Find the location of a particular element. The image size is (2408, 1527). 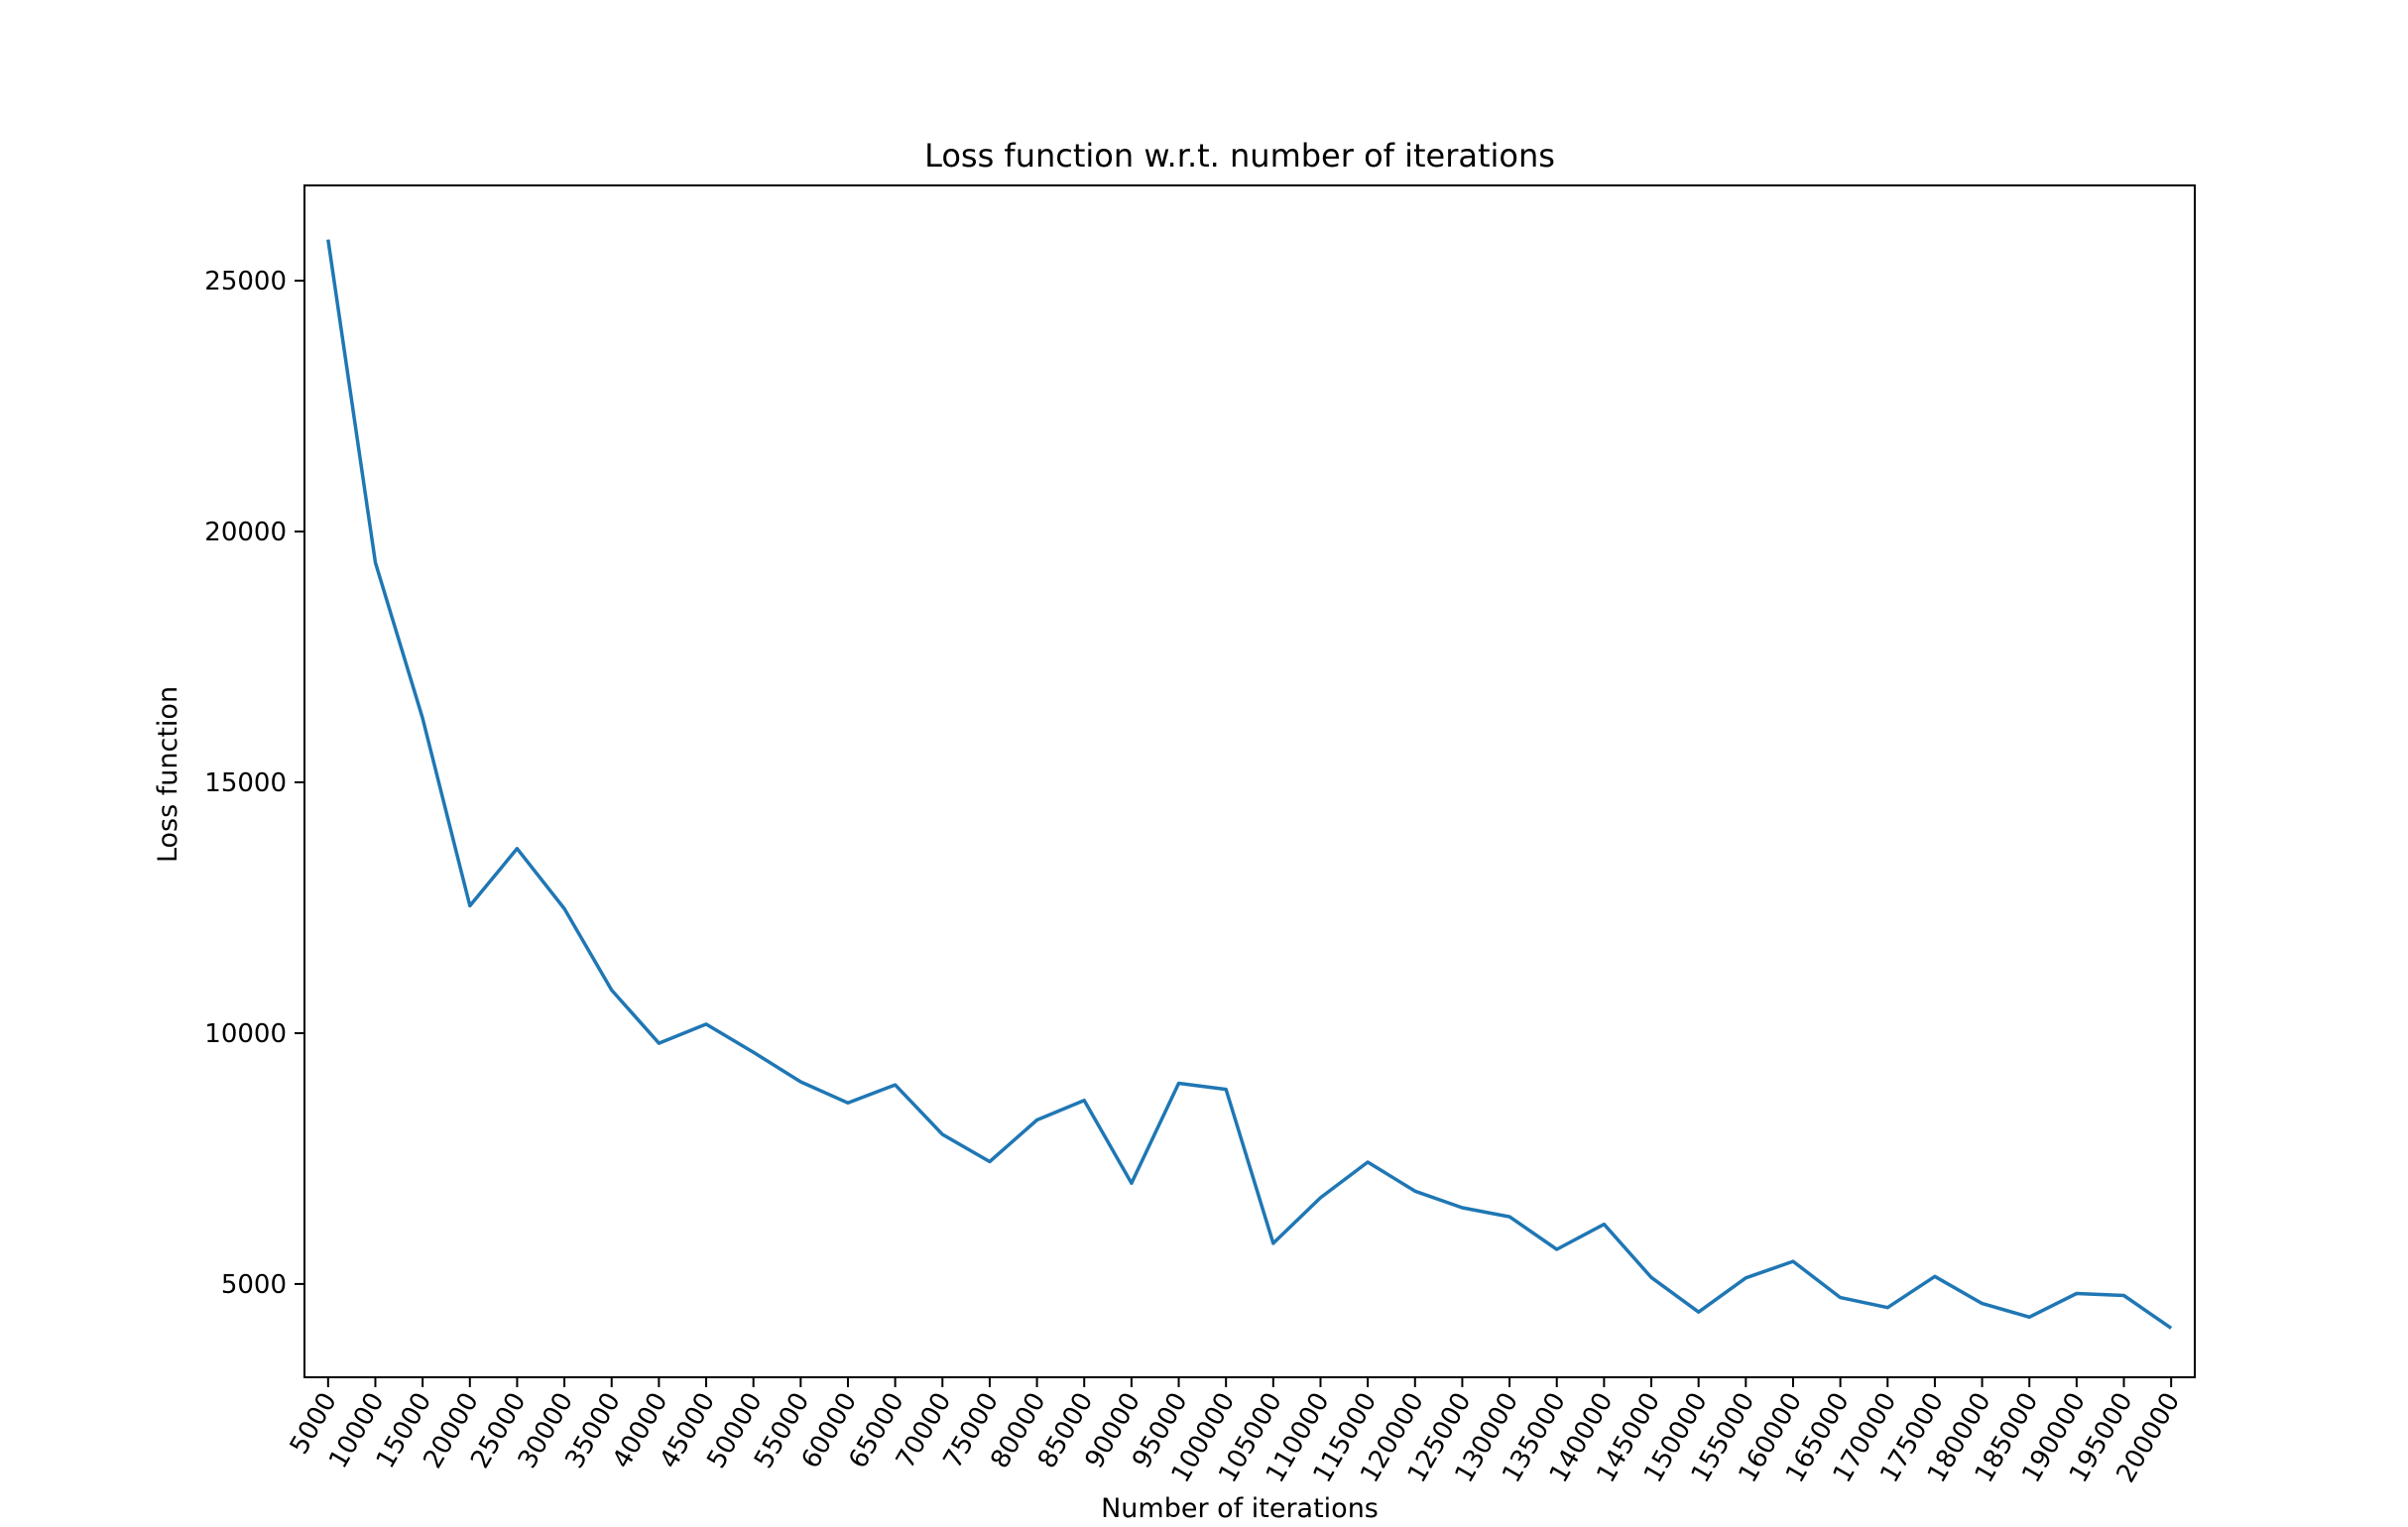

x-axis-title: Number of iterations is located at coordinates (1240, 1508).